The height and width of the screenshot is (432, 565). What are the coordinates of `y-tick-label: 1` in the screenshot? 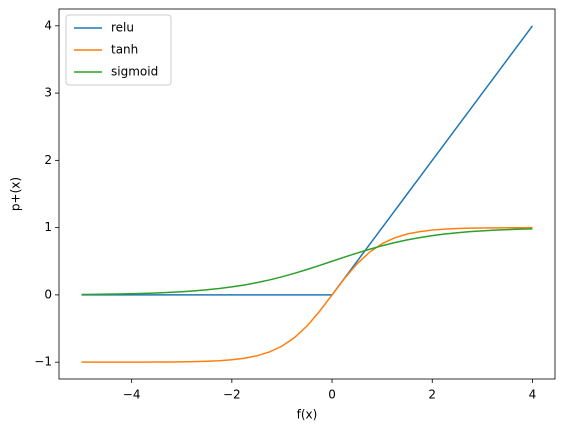 It's located at (48, 227).